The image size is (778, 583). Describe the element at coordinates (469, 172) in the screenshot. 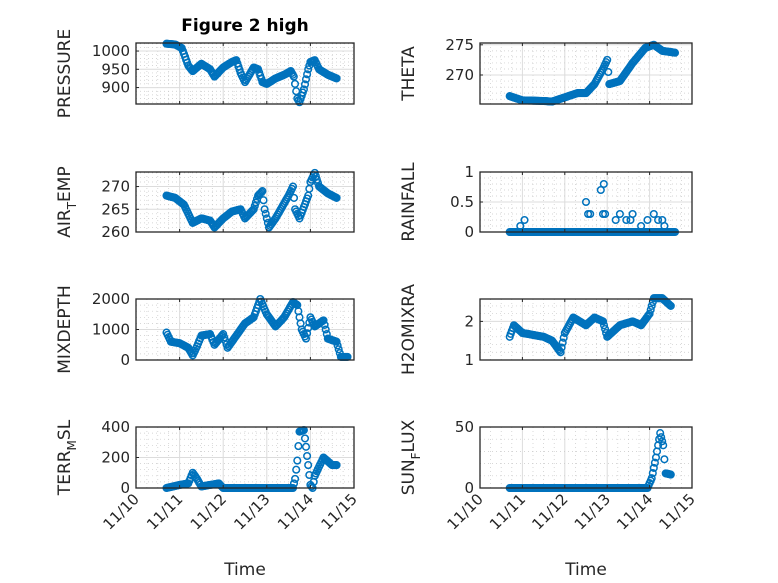

I see `y-tick-label: 1` at that location.